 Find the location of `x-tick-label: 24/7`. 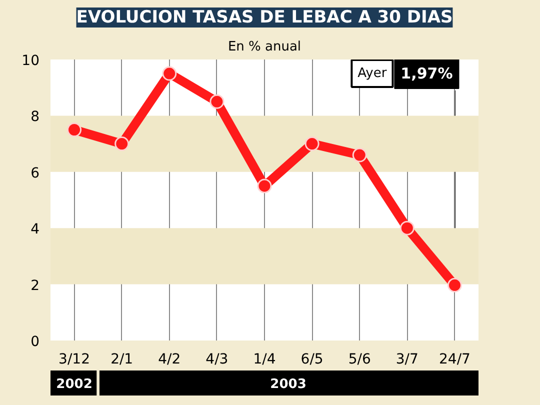

x-tick-label: 24/7 is located at coordinates (454, 360).